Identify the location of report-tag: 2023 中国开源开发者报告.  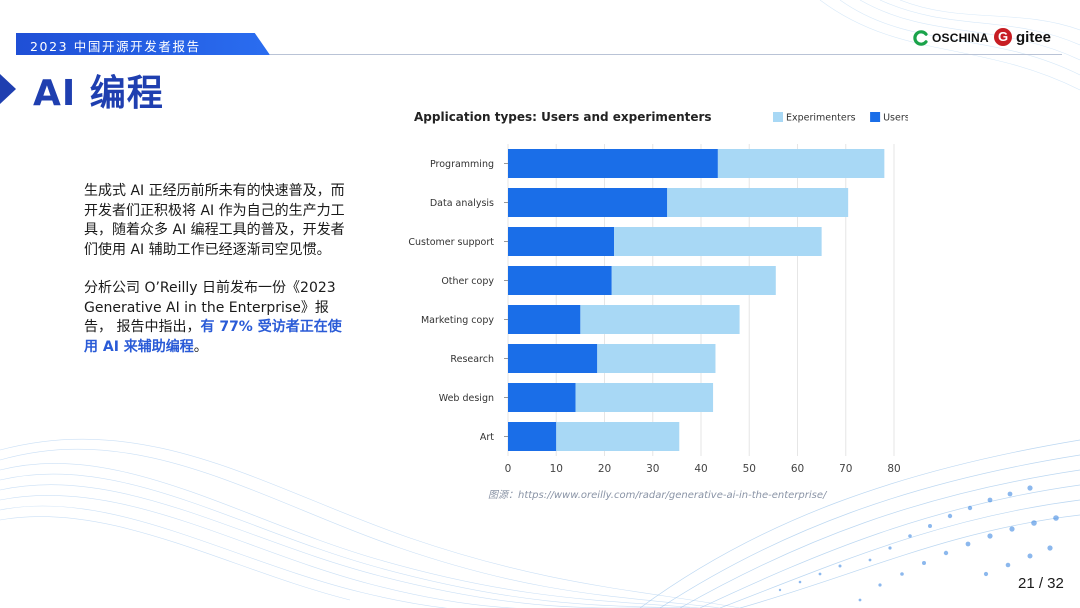
(143, 44).